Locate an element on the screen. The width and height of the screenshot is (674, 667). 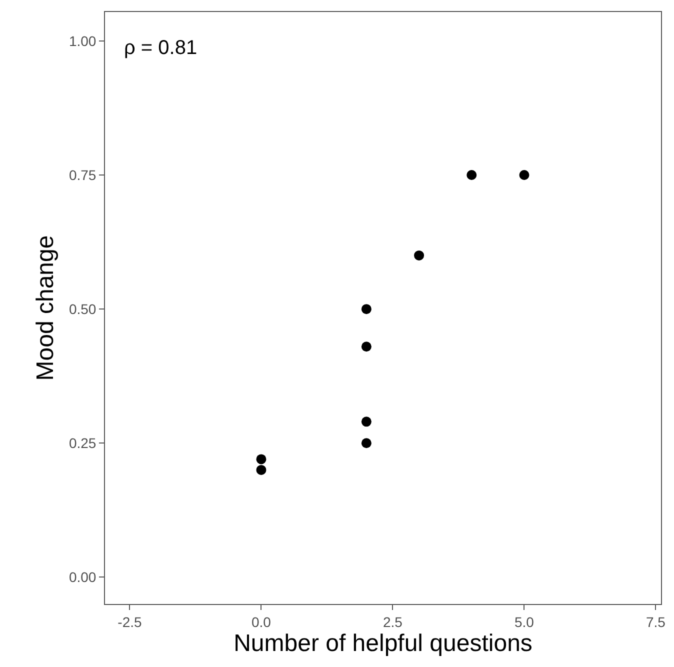
x-tick-label: 2.5 is located at coordinates (392, 622).